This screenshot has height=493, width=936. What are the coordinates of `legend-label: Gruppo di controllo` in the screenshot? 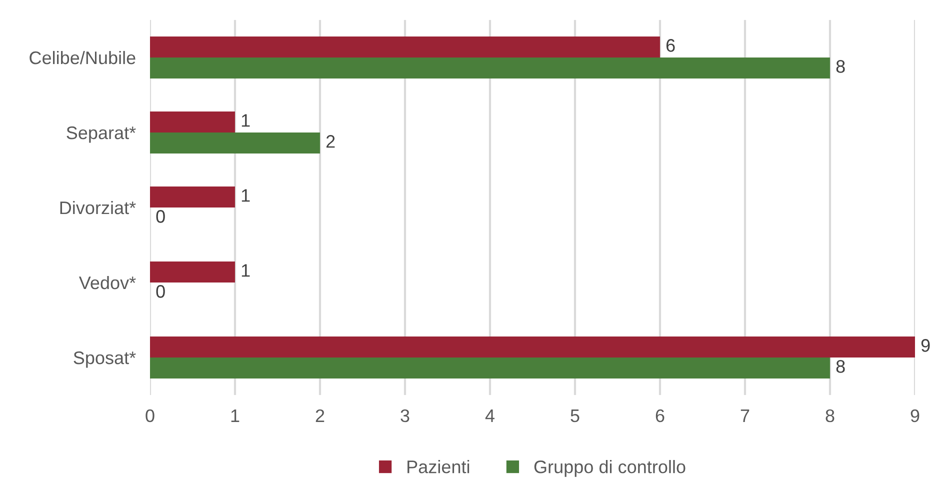 It's located at (610, 468).